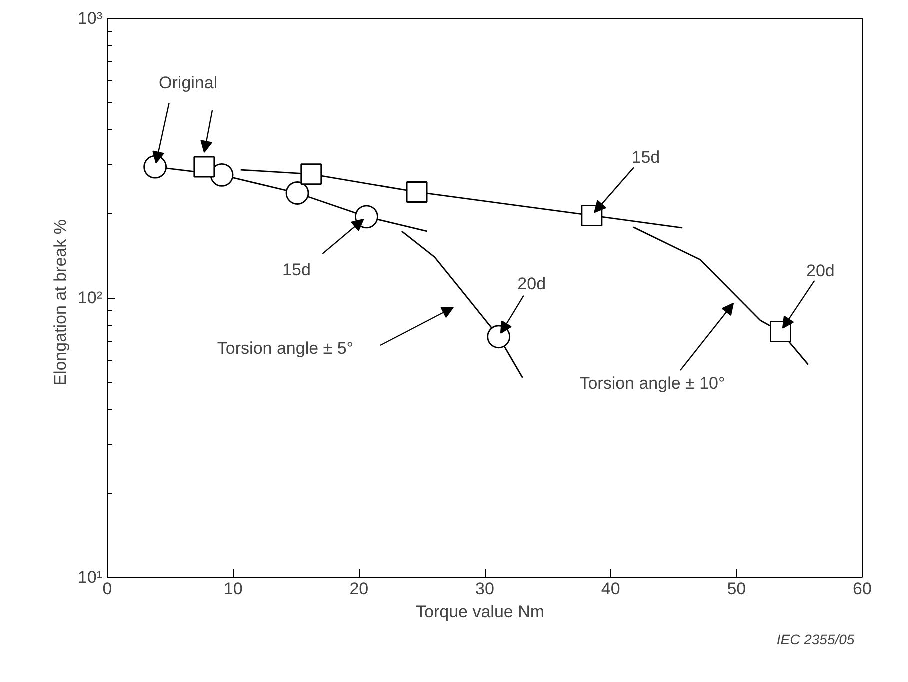 The height and width of the screenshot is (682, 908). Describe the element at coordinates (485, 589) in the screenshot. I see `x-tick-label: 30` at that location.